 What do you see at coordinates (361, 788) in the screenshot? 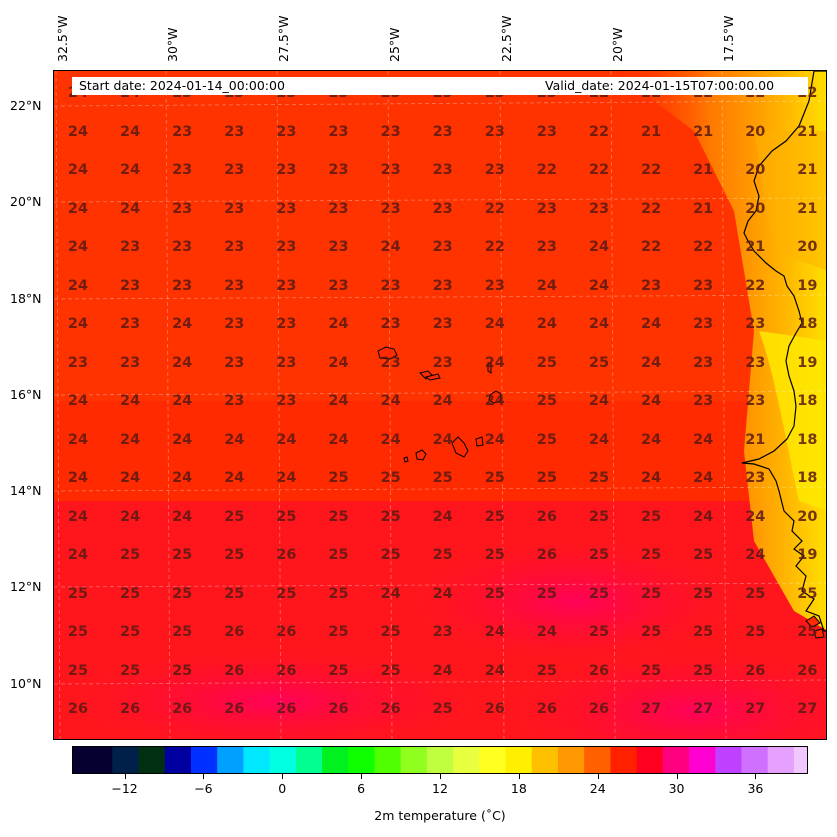
I see `colorbar-tick-label: 6` at bounding box center [361, 788].